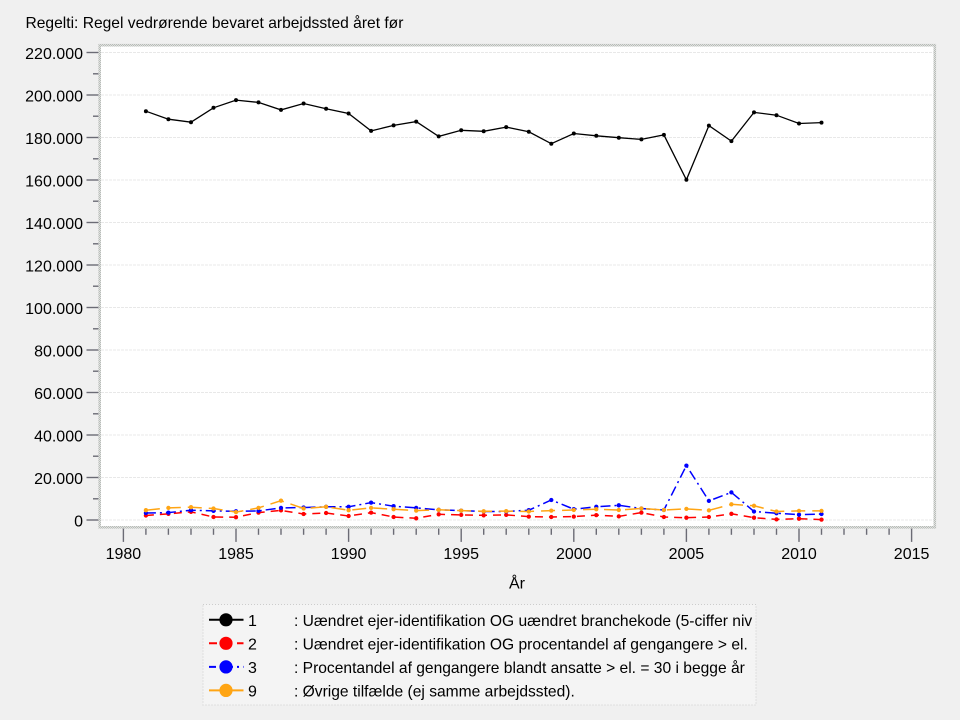 This screenshot has height=720, width=960. What do you see at coordinates (799, 554) in the screenshot?
I see `svg-text: 2010` at bounding box center [799, 554].